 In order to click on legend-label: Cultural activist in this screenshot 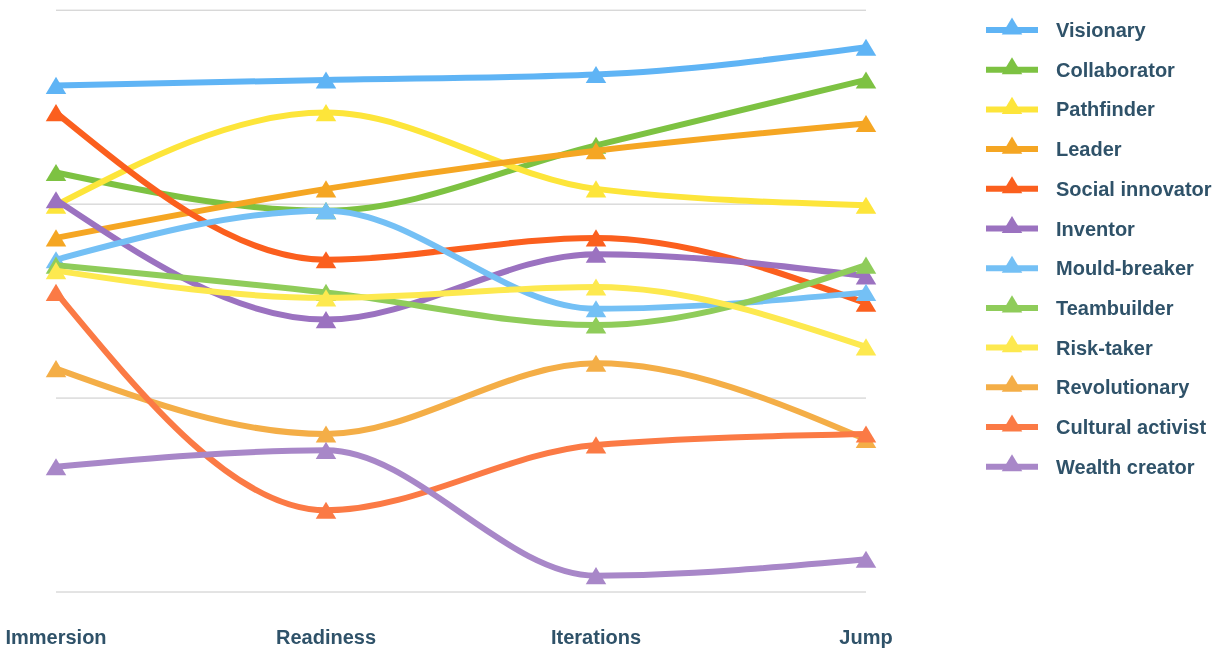, I will do `click(1131, 427)`.